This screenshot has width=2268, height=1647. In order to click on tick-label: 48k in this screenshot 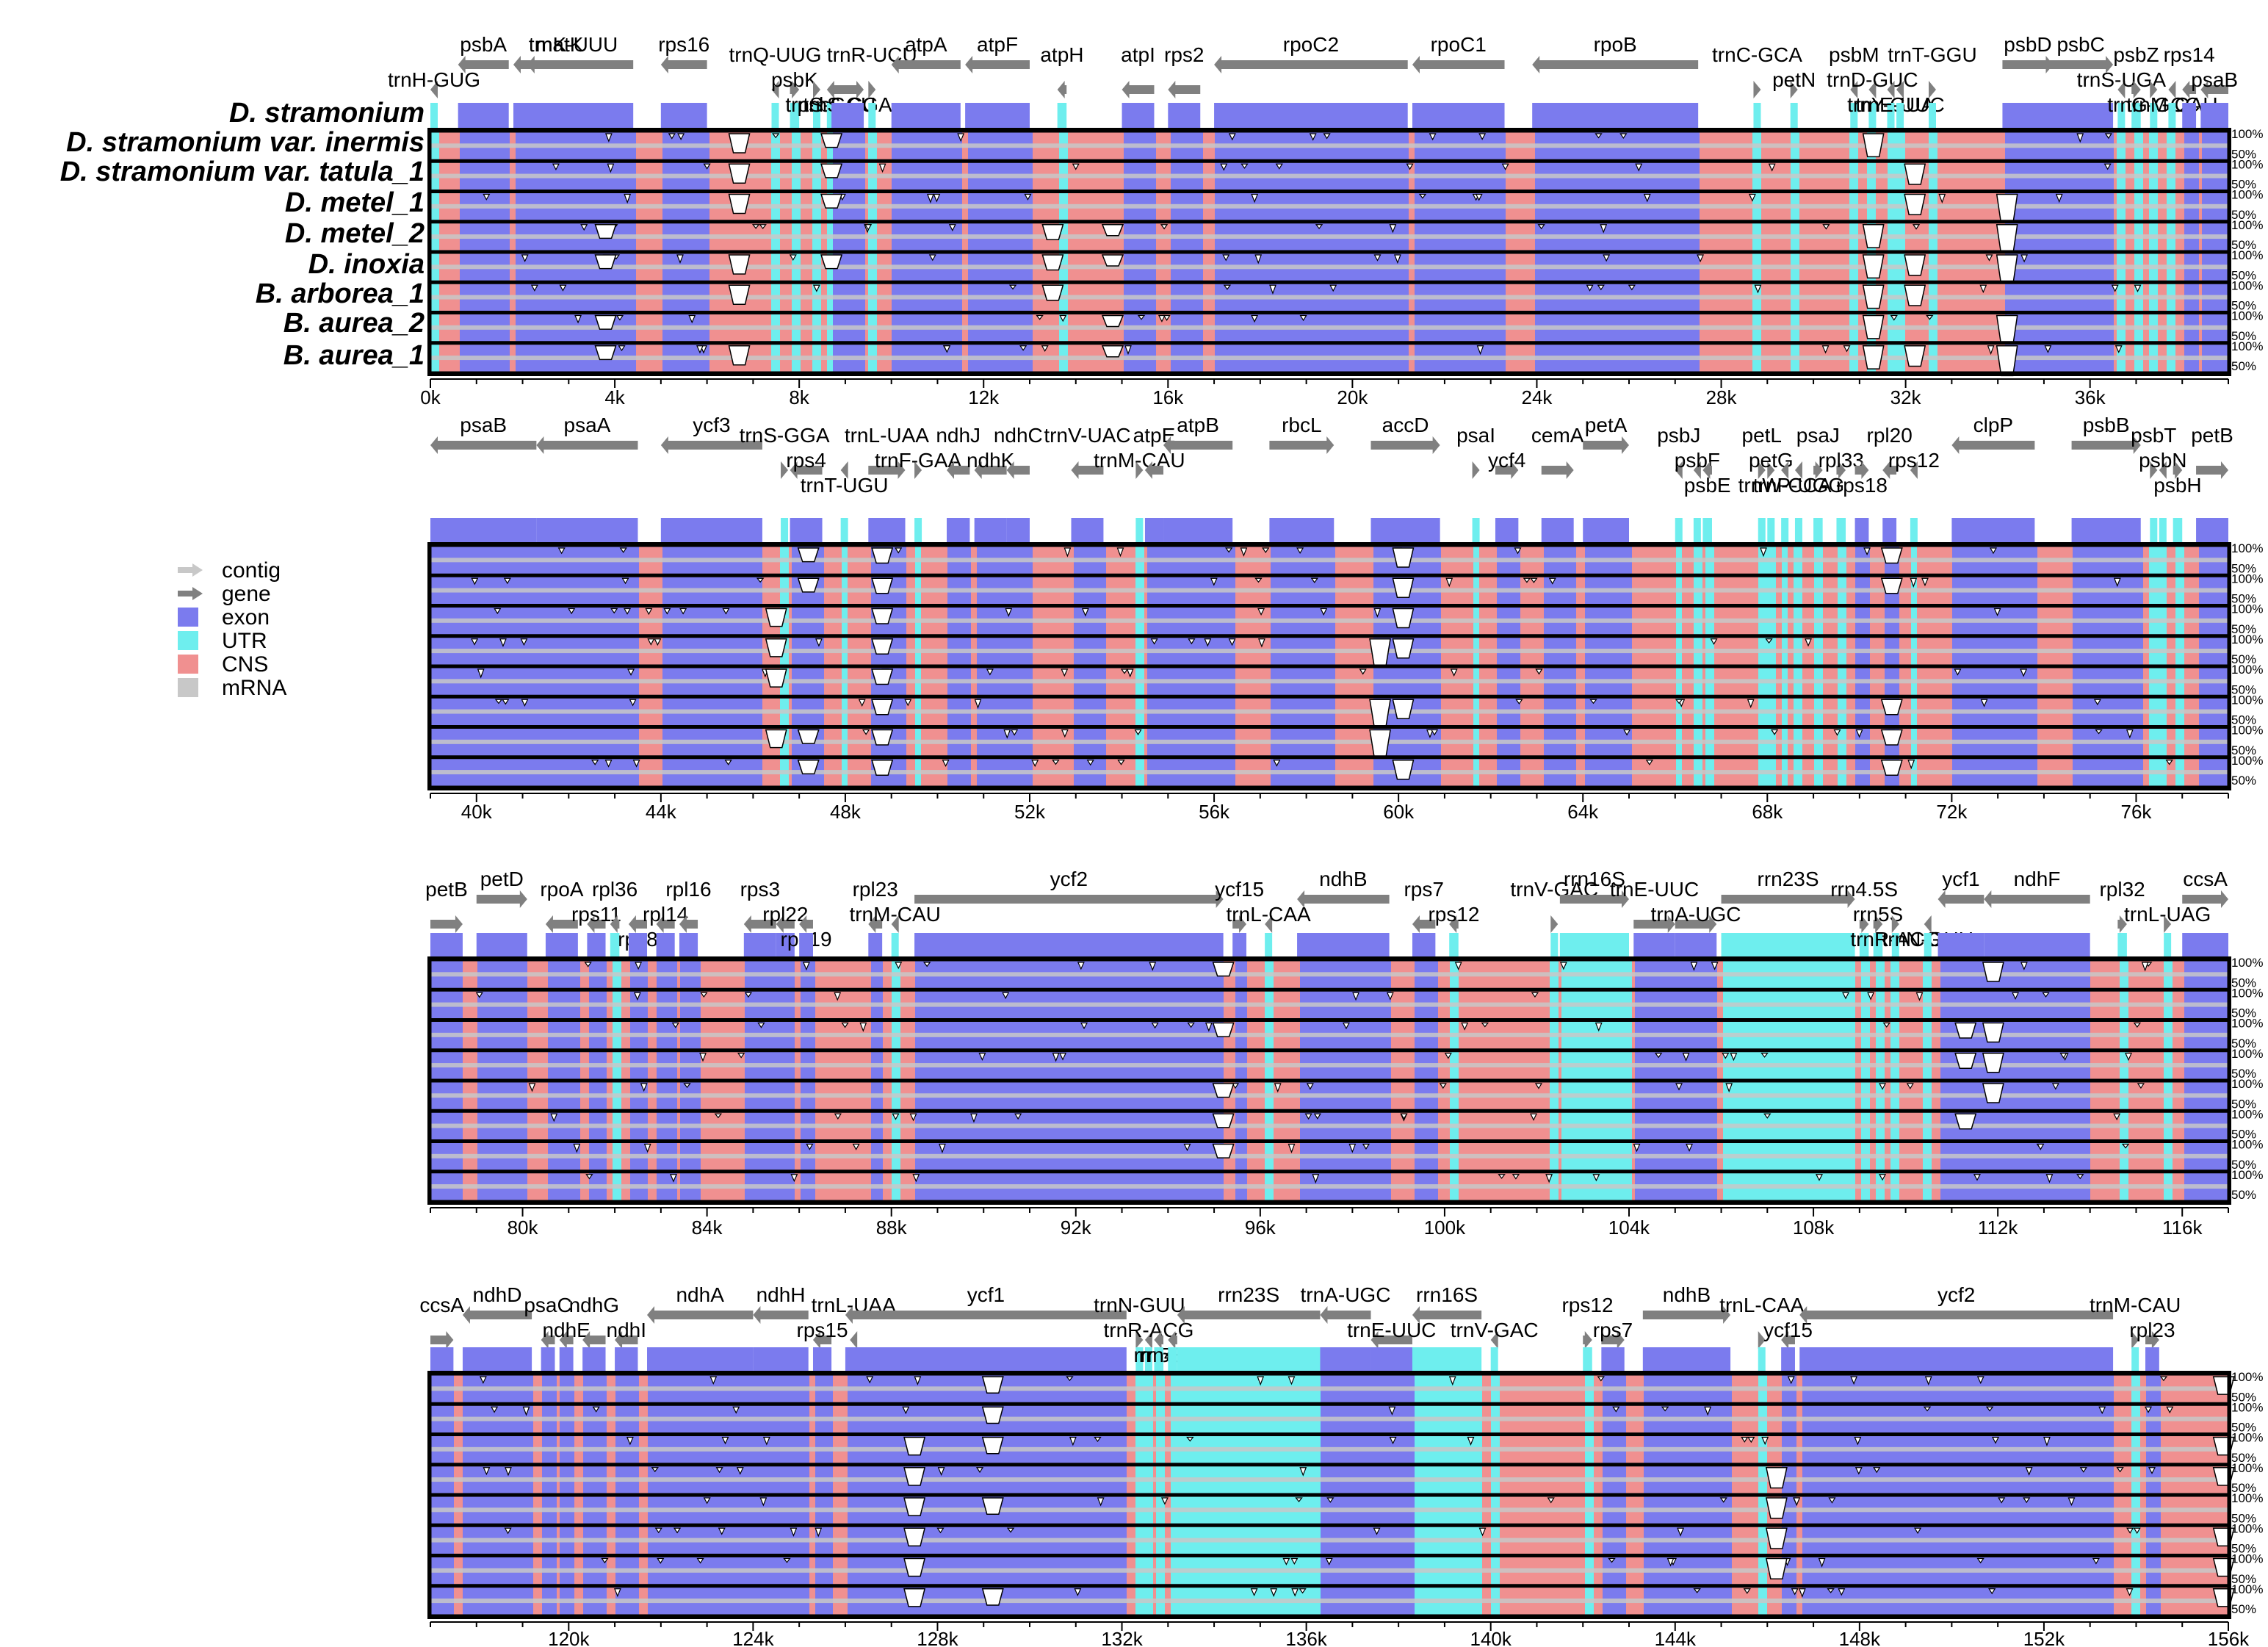, I will do `click(846, 812)`.